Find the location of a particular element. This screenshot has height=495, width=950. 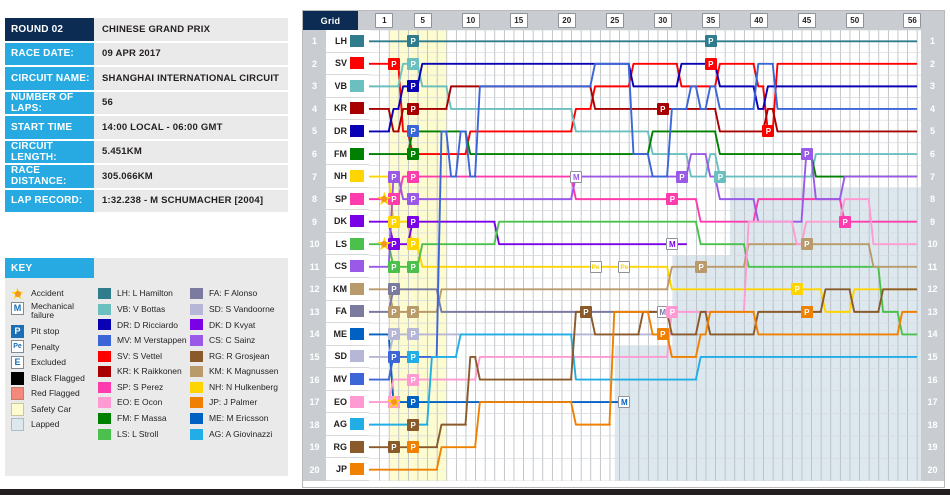

info-value: 5.451KM is located at coordinates (191, 151).